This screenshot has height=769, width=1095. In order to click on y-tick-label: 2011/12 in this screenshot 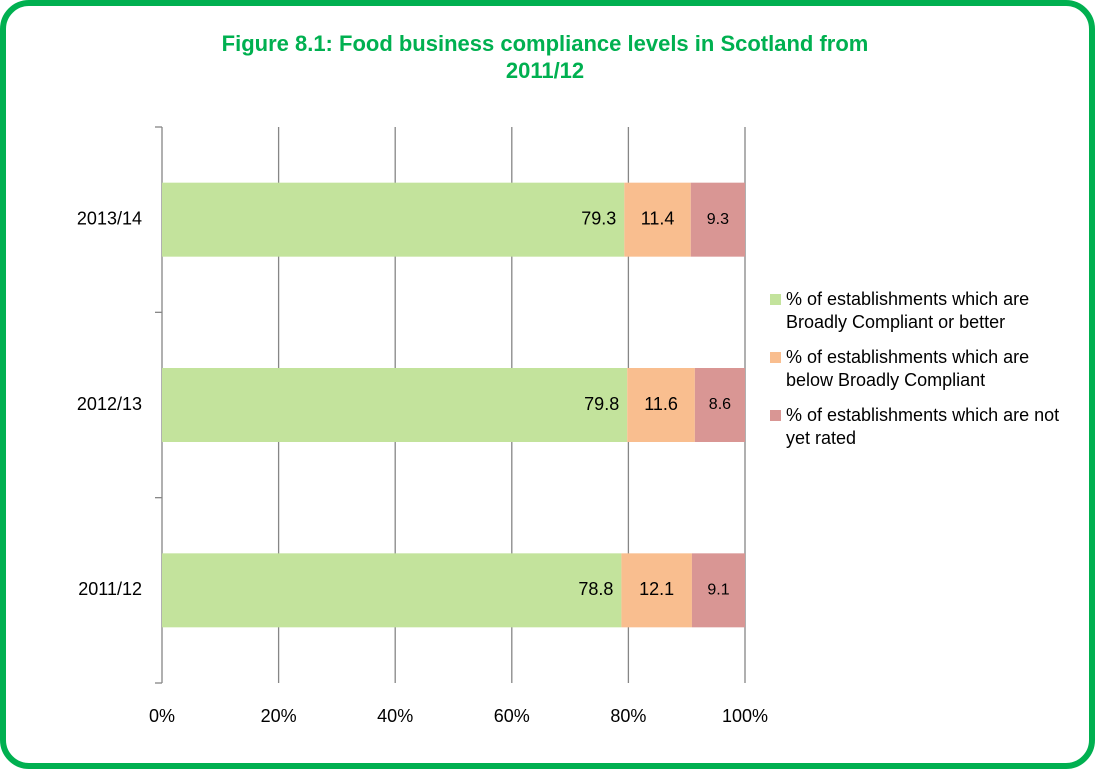, I will do `click(110, 589)`.